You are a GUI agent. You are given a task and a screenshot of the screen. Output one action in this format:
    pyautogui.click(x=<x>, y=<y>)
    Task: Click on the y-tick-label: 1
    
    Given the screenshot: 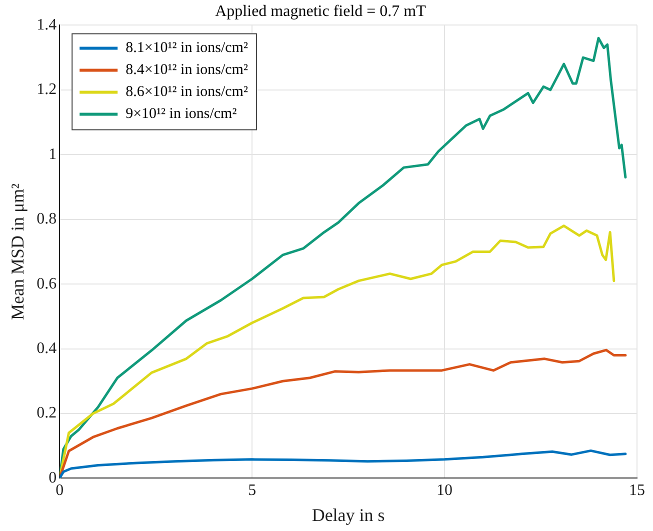 What is the action you would take?
    pyautogui.click(x=52, y=154)
    